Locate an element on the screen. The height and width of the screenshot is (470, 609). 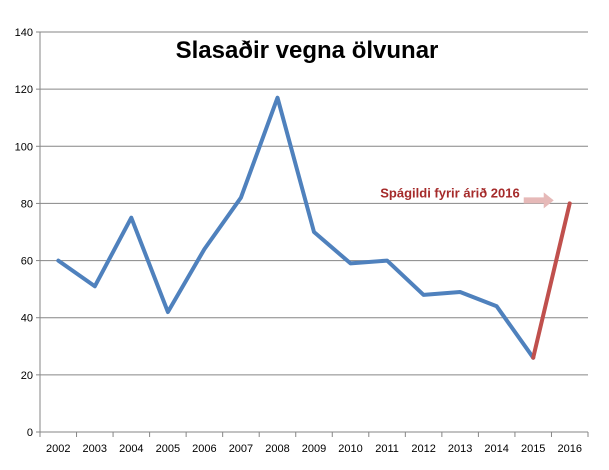
x-tick-label: 2009 is located at coordinates (314, 449).